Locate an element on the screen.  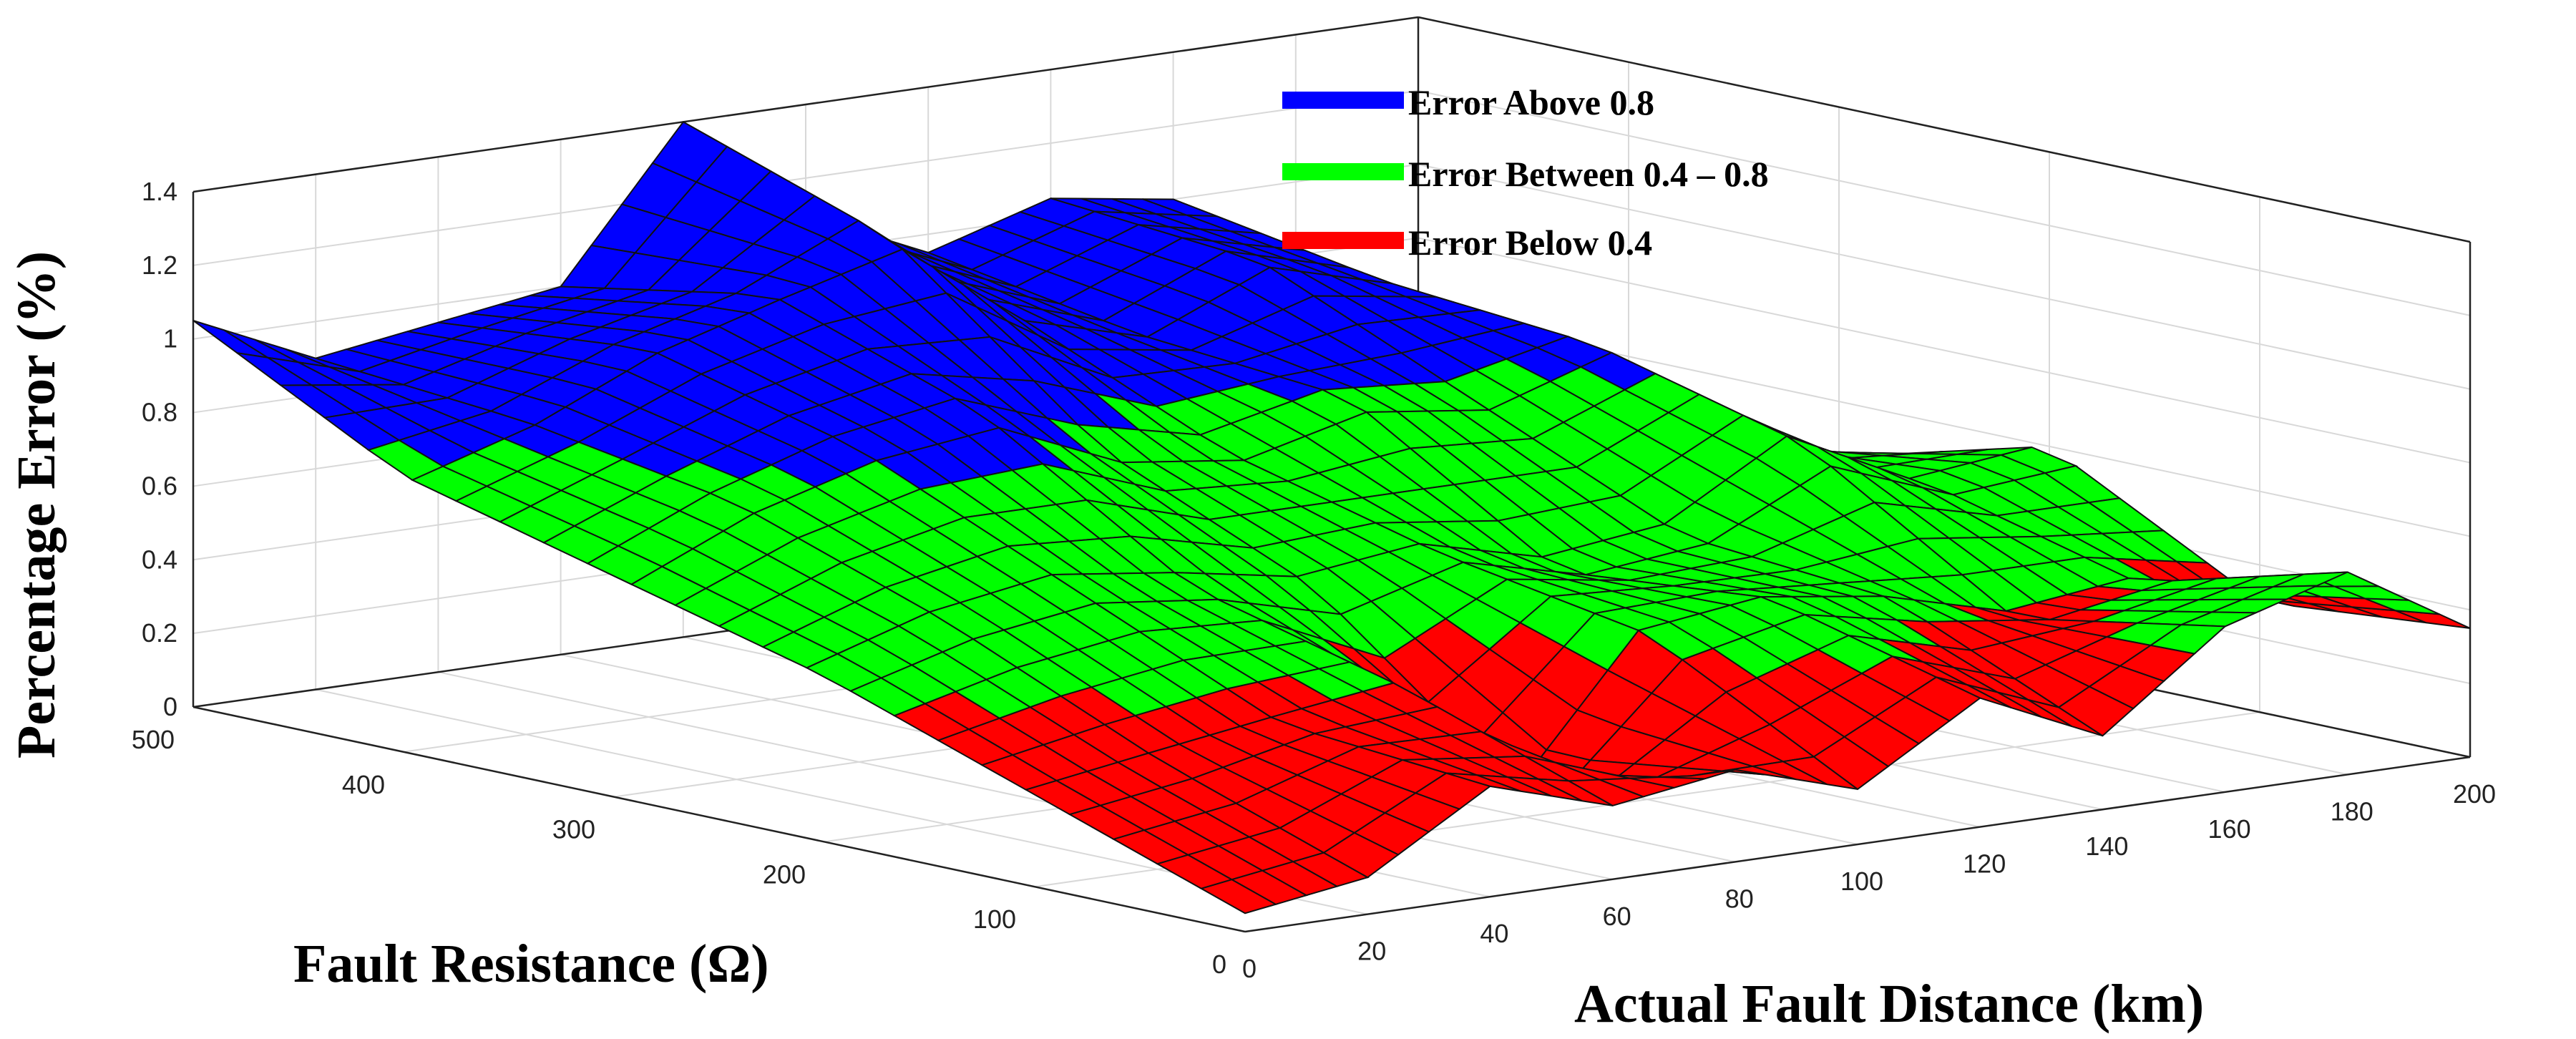
y-tick-label: 100 is located at coordinates (994, 919).